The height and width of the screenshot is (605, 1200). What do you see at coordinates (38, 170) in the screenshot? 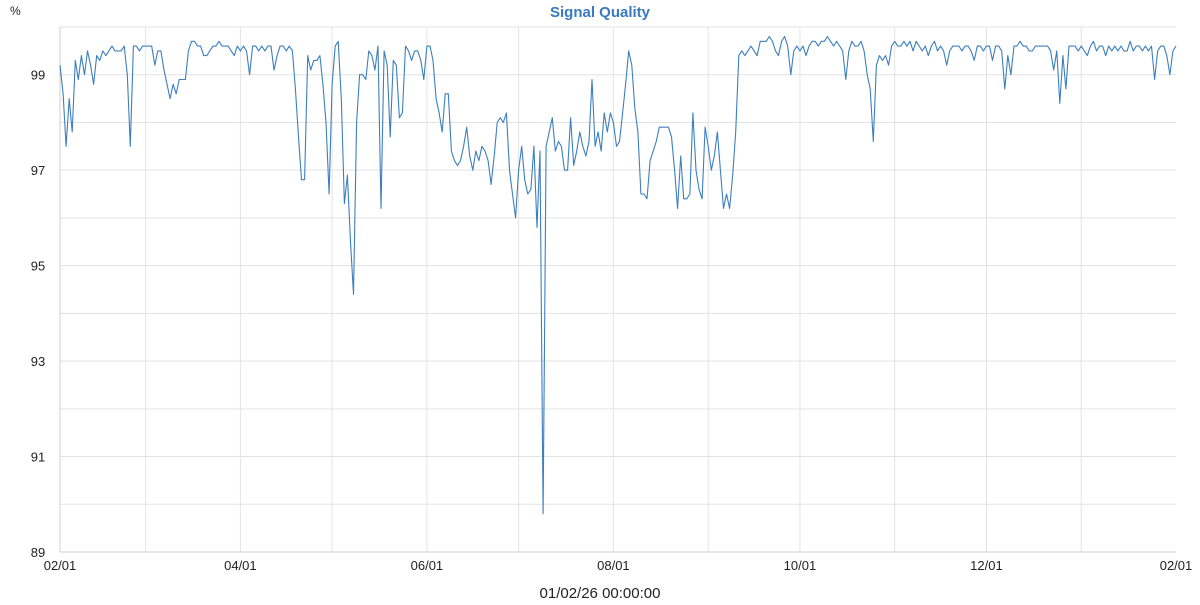
I see `y-tick-label: 97` at bounding box center [38, 170].